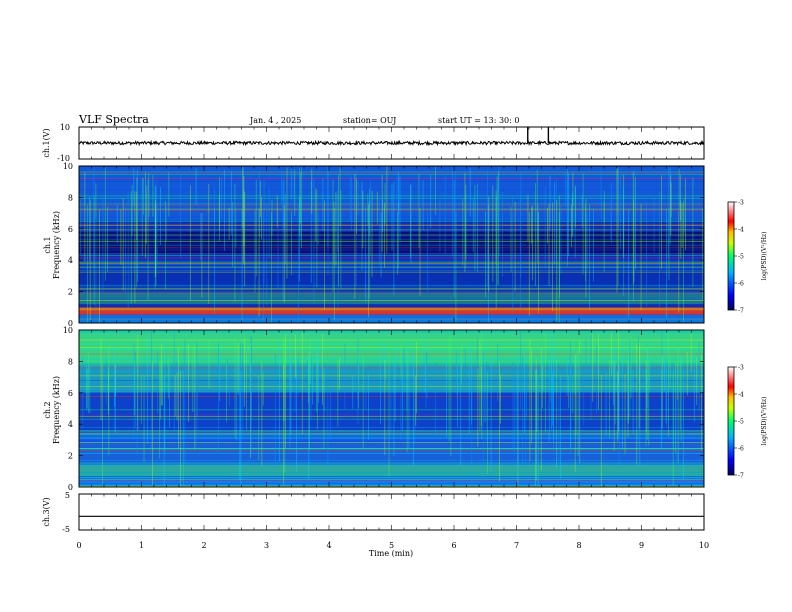 The height and width of the screenshot is (612, 792). Describe the element at coordinates (56, 245) in the screenshot. I see `ch1-spectrogram-ylabel: Frequency (kHz)` at that location.